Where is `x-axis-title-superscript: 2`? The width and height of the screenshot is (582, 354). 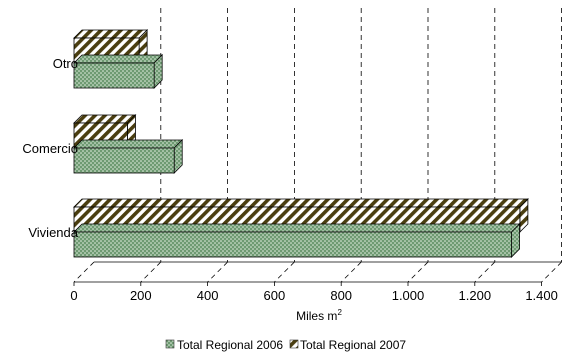 x-axis-title-superscript: 2 is located at coordinates (339, 312).